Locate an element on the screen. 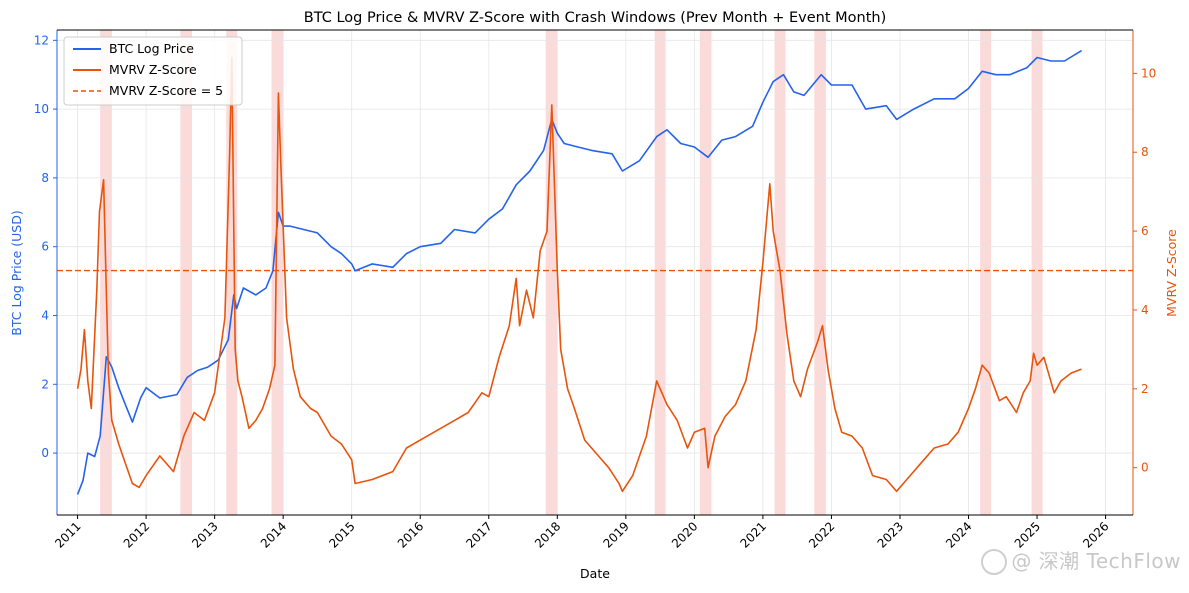 This screenshot has width=1189, height=593. y-left-tick-label-2: 2 is located at coordinates (45, 384).